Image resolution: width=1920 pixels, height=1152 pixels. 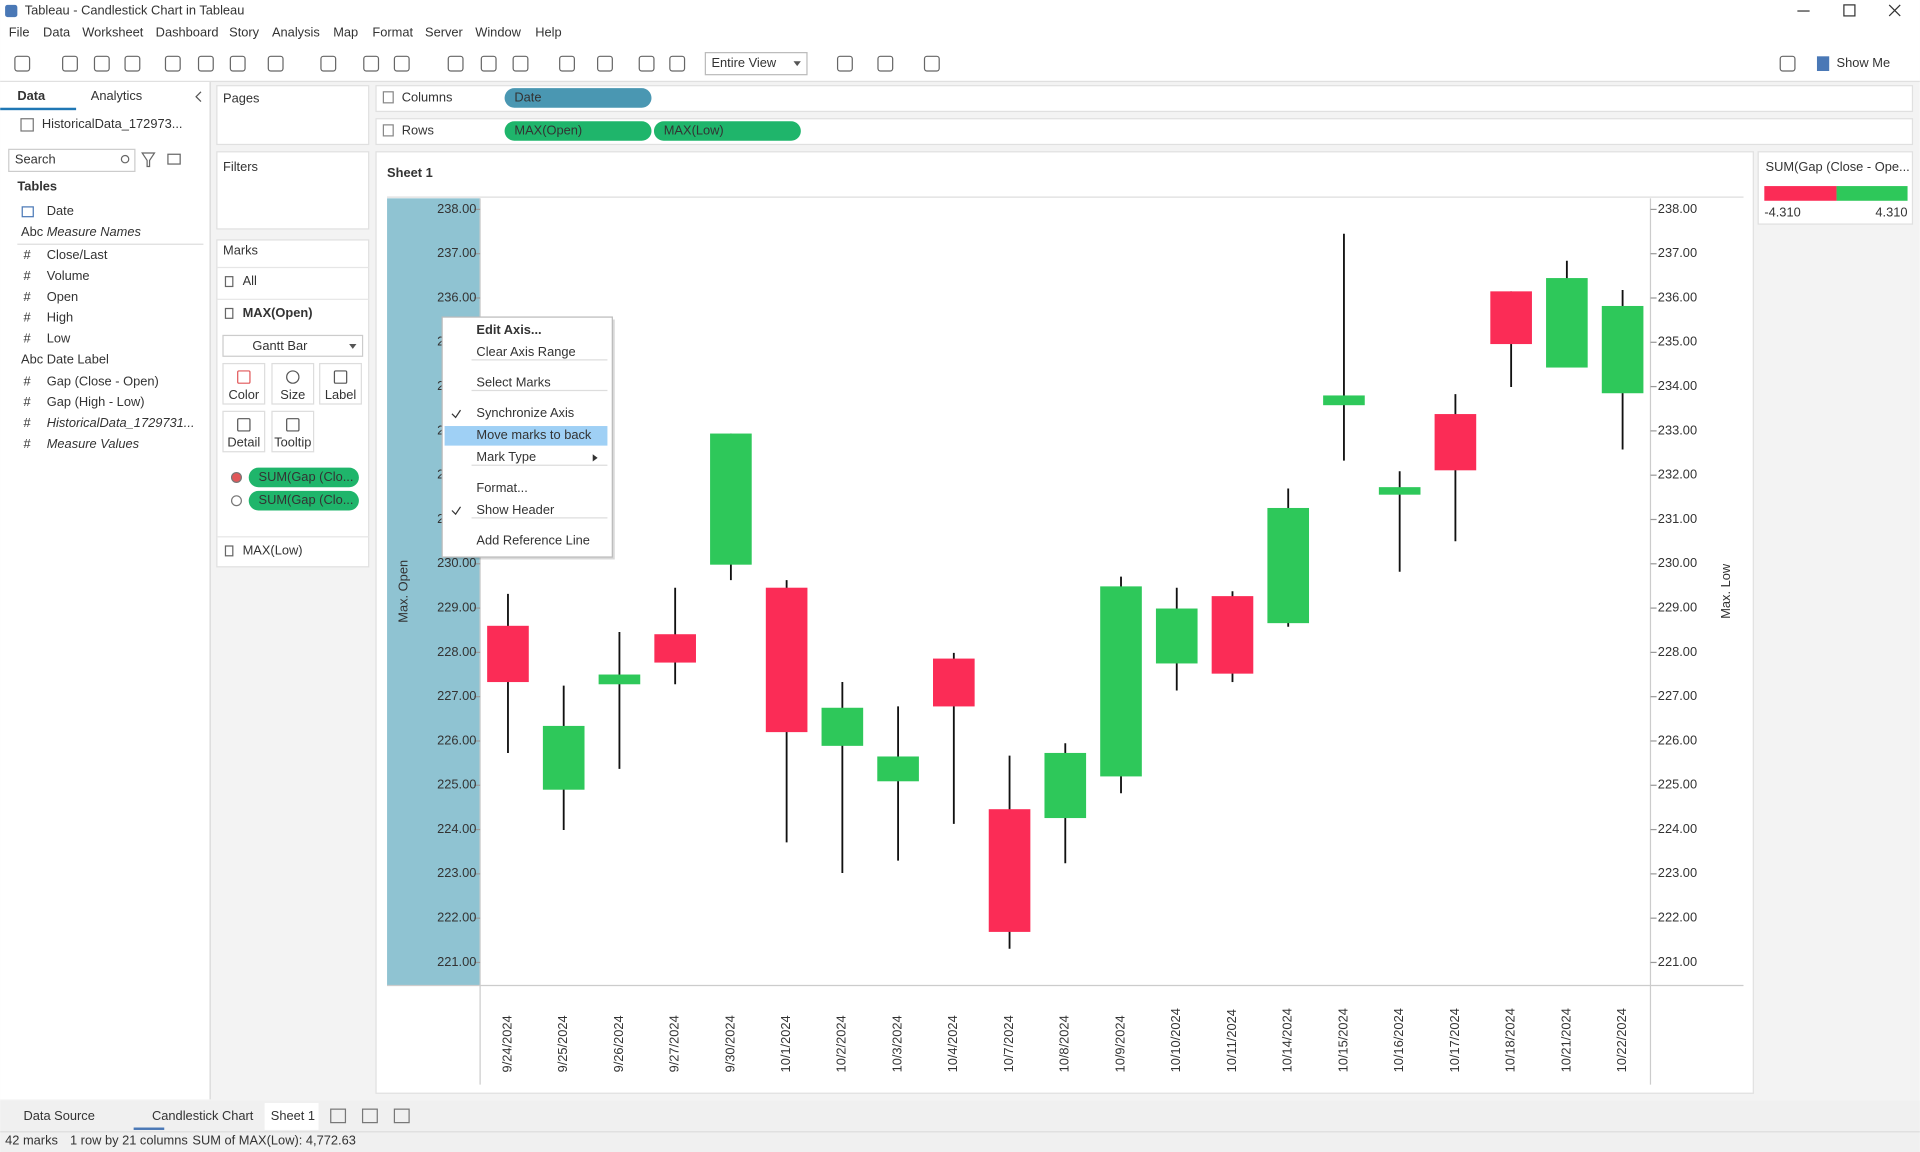 I want to click on menu-item: File, so click(x=19, y=31).